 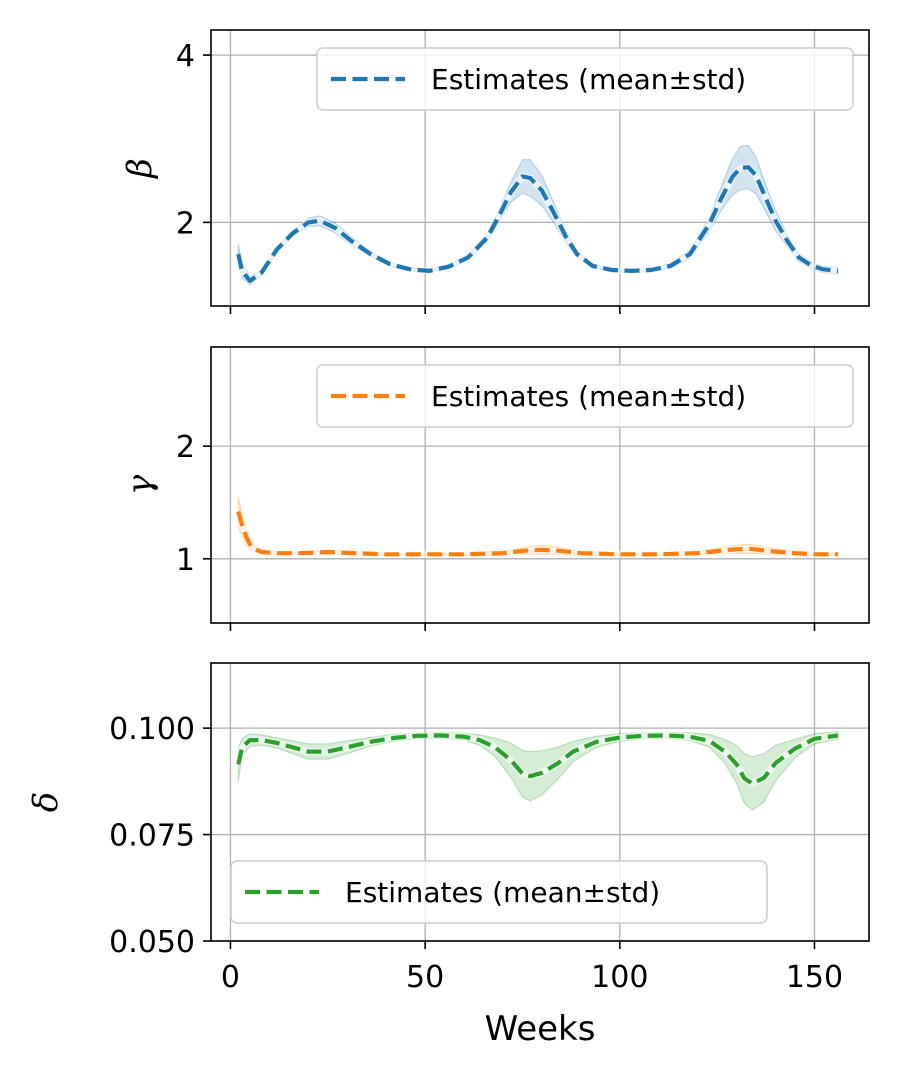 I want to click on beta-ytick-label-1: 4, so click(x=185, y=56).